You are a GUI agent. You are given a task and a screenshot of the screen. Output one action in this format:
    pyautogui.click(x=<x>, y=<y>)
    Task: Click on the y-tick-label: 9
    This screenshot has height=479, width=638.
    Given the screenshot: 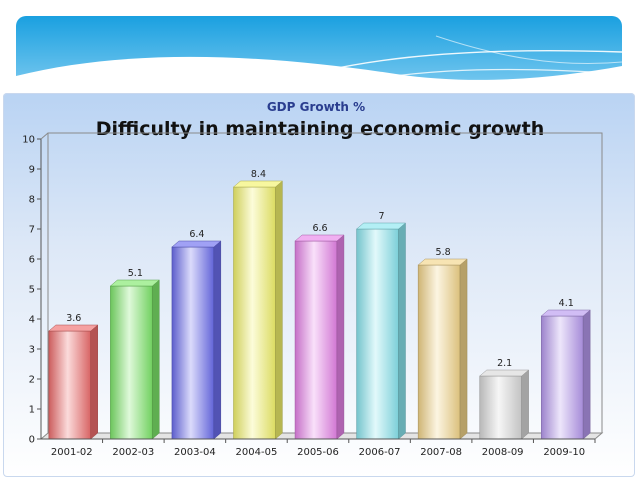 What is the action you would take?
    pyautogui.click(x=32, y=170)
    